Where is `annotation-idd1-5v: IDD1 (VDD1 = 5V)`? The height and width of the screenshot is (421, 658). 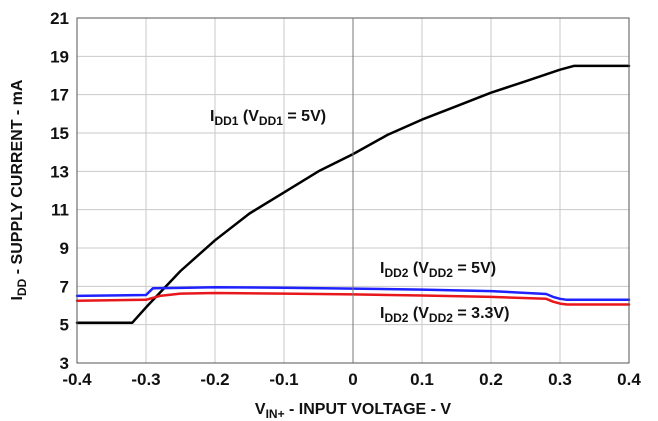 annotation-idd1-5v: IDD1 (VDD1 = 5V) is located at coordinates (268, 118).